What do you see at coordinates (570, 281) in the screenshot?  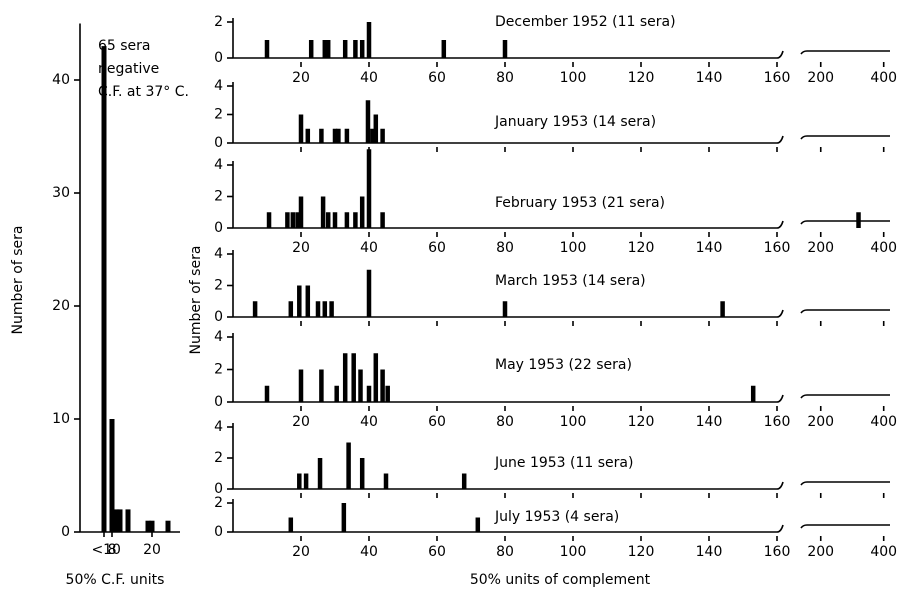 I see `panel-title: March 1953 (14 sera)` at bounding box center [570, 281].